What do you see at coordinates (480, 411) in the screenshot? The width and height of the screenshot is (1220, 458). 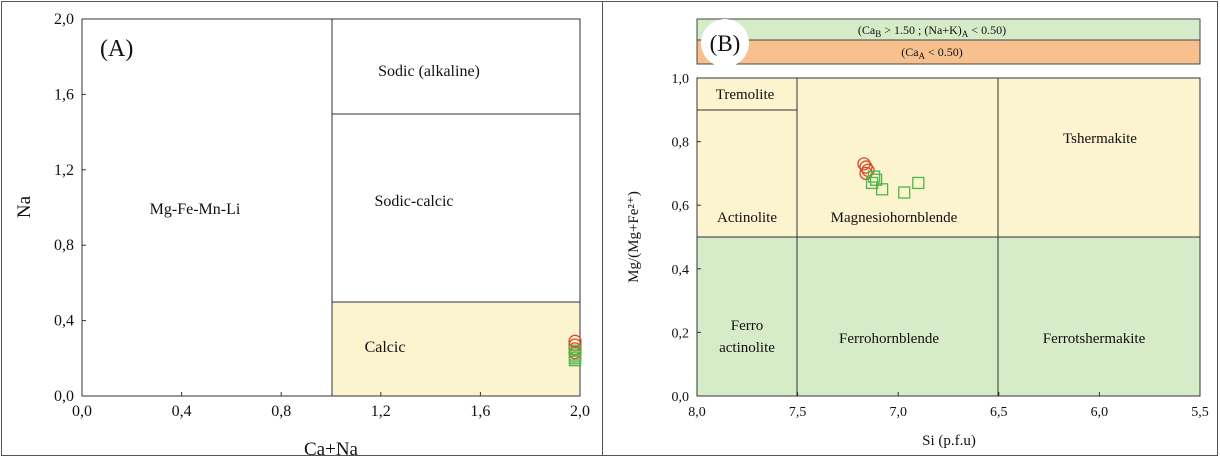 I see `x-tick-label: 1,6` at bounding box center [480, 411].